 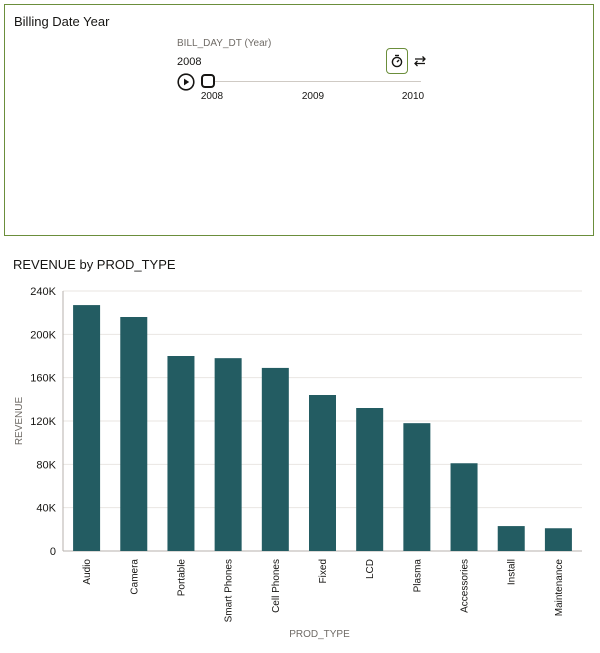 I want to click on y-tick-label: 160K, so click(x=43, y=379).